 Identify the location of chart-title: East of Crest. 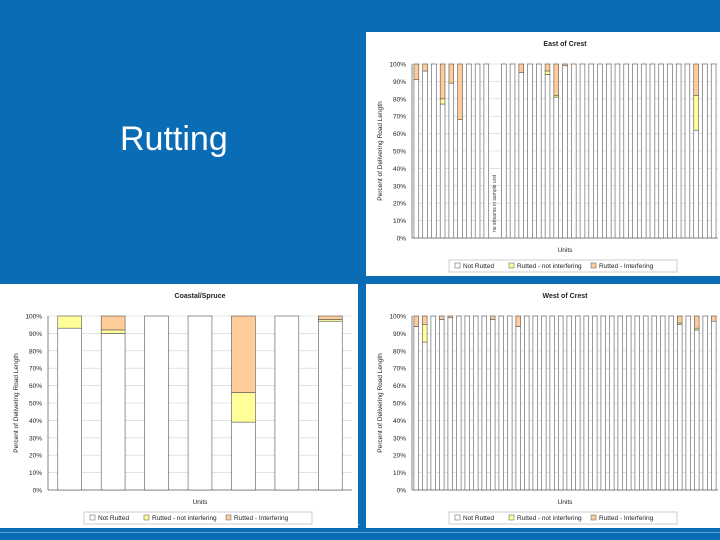
(565, 44).